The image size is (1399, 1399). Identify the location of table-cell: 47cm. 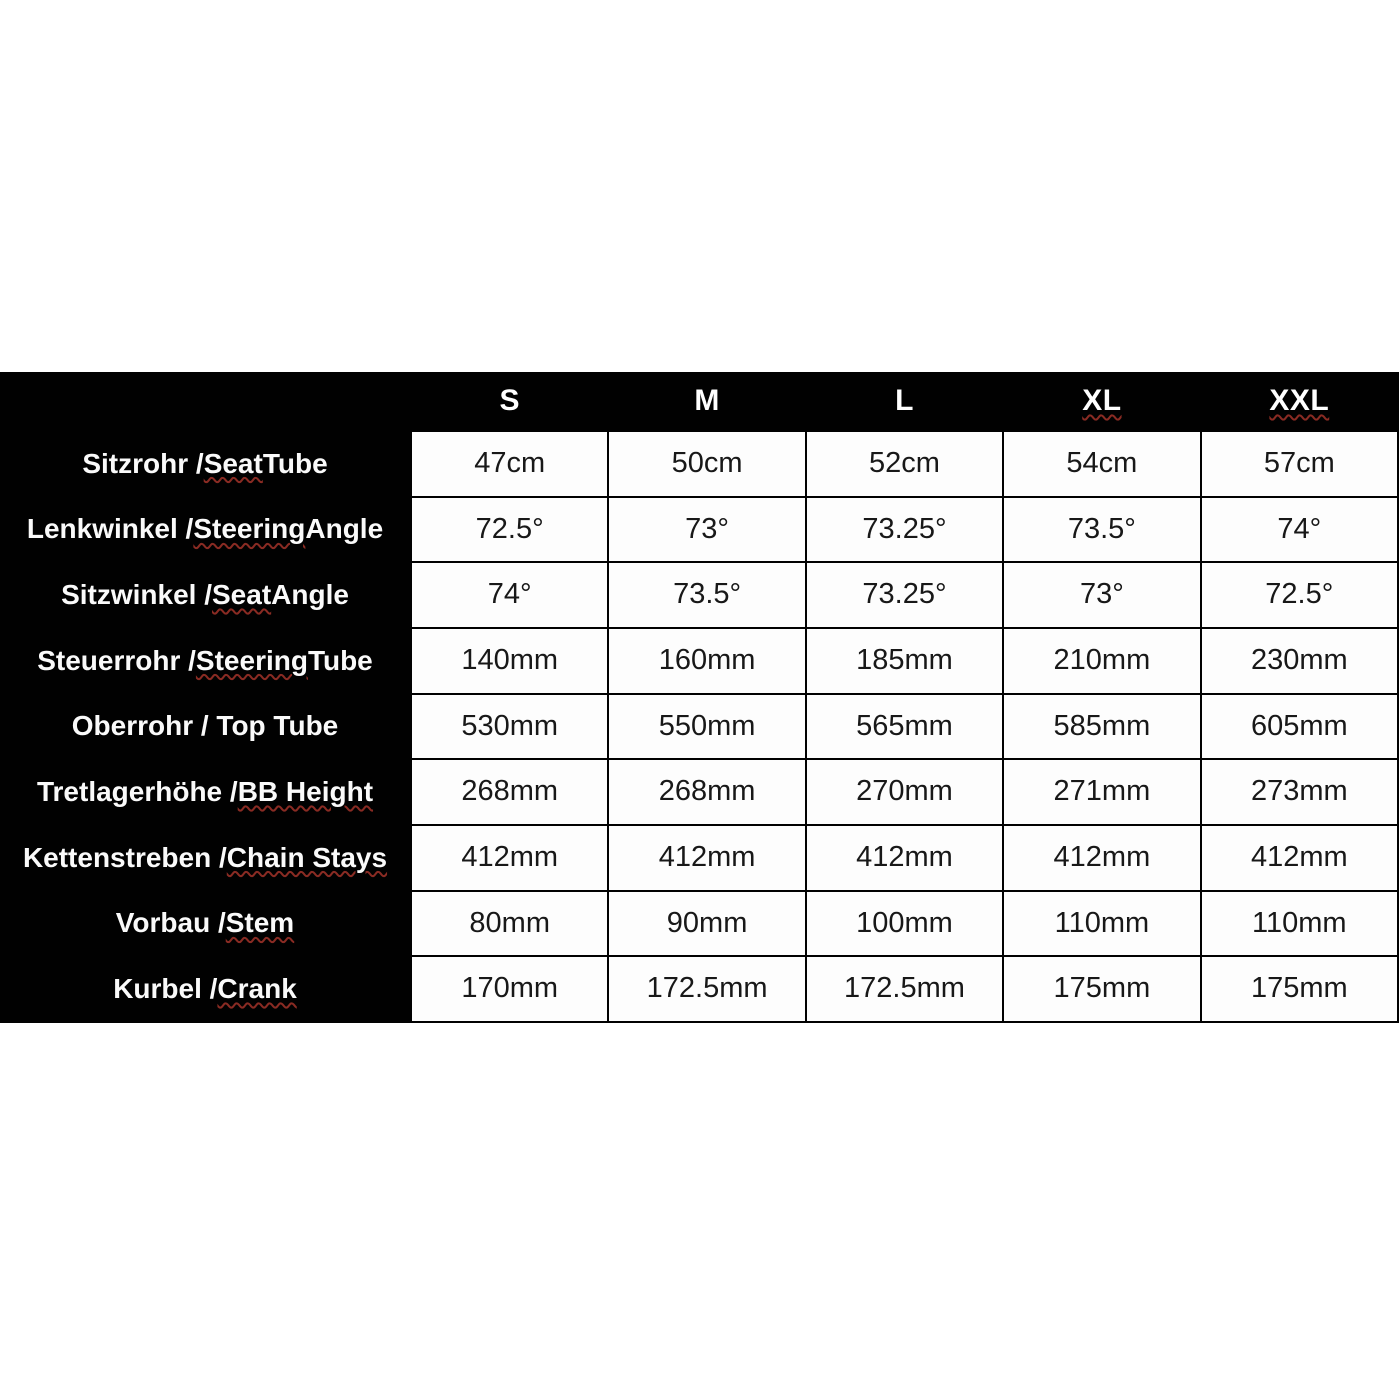
(510, 464).